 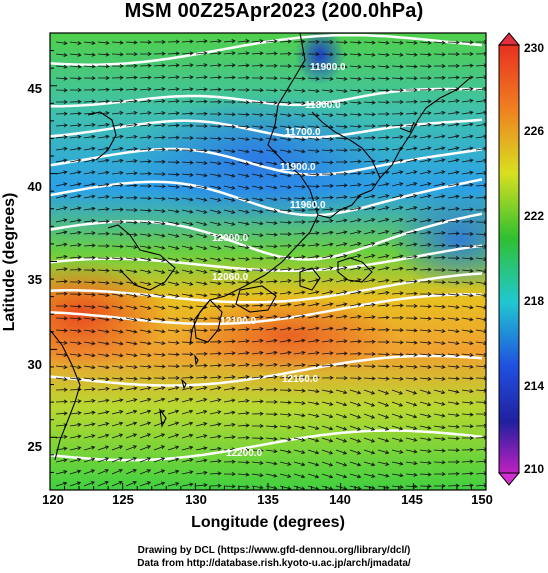 What do you see at coordinates (298, 167) in the screenshot?
I see `contour-label: 11900.0` at bounding box center [298, 167].